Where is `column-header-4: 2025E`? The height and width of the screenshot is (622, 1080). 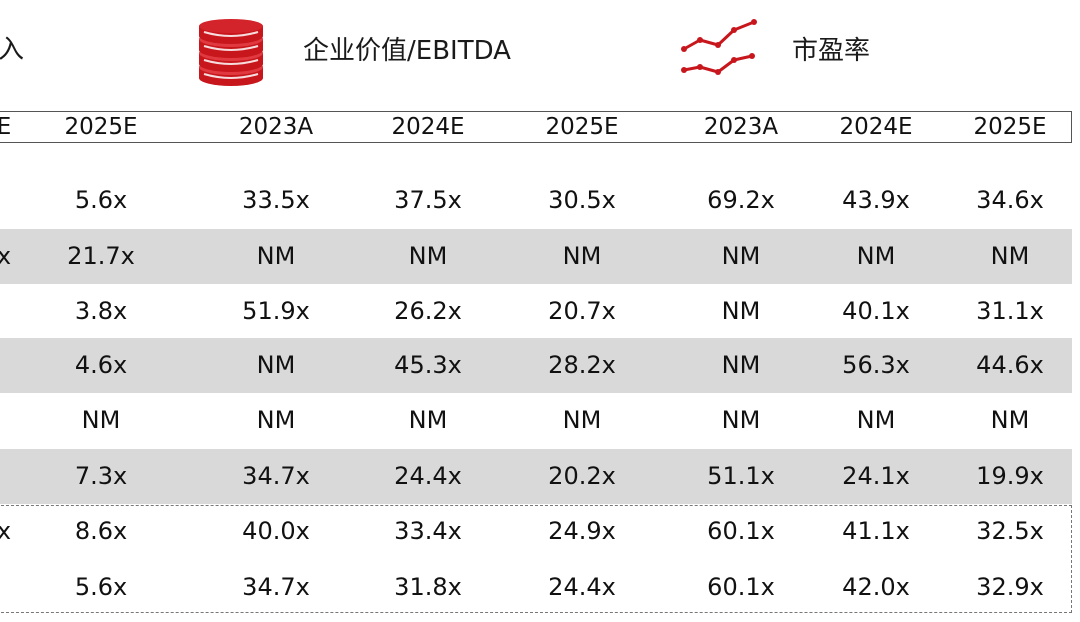 column-header-4: 2025E is located at coordinates (582, 127).